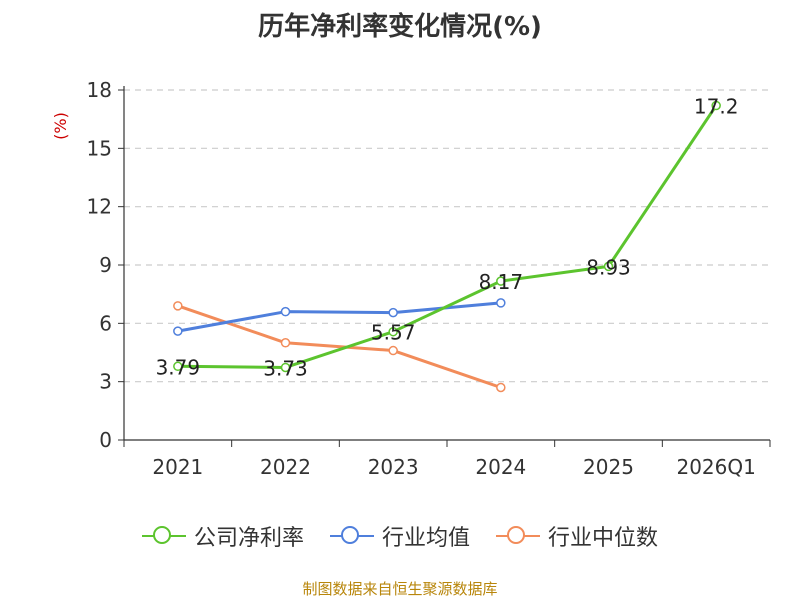 The height and width of the screenshot is (600, 800). I want to click on y-tick-label-6: 6, so click(105, 323).